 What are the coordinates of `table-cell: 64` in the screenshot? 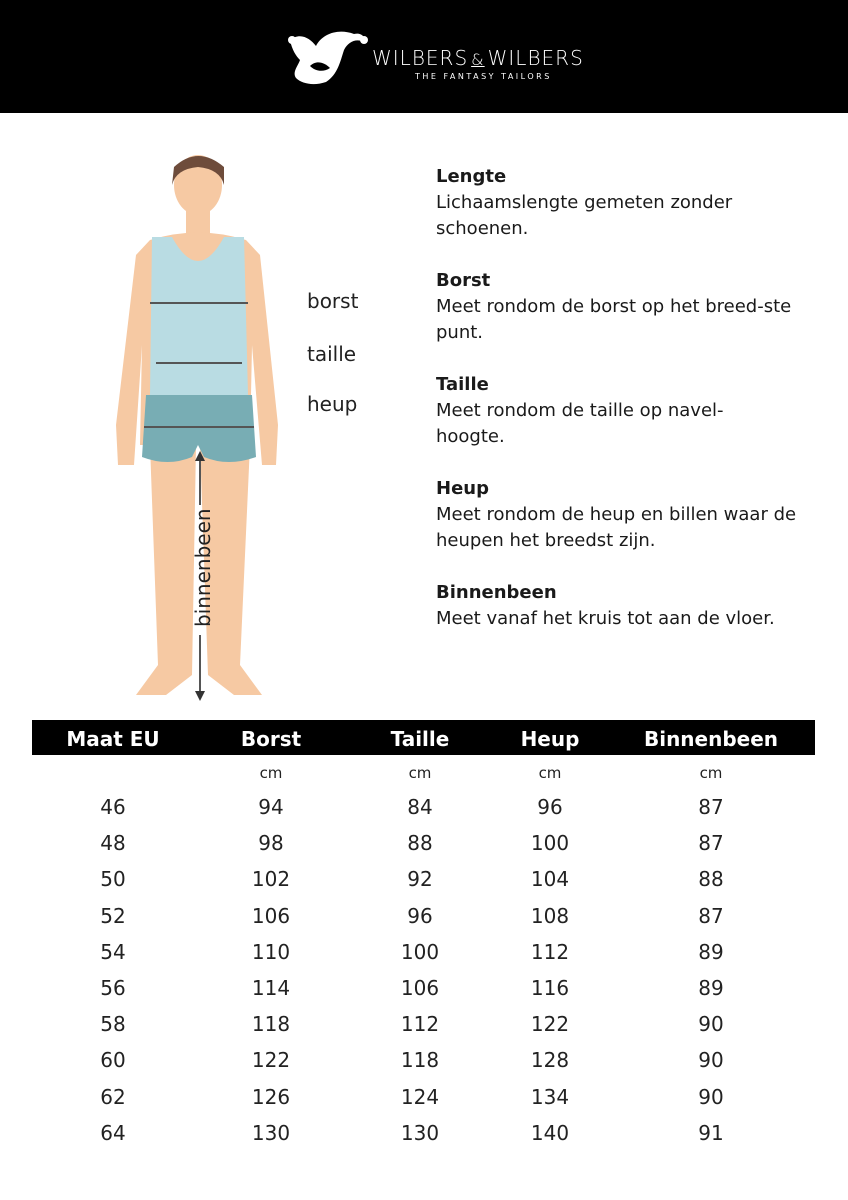 It's located at (113, 1132).